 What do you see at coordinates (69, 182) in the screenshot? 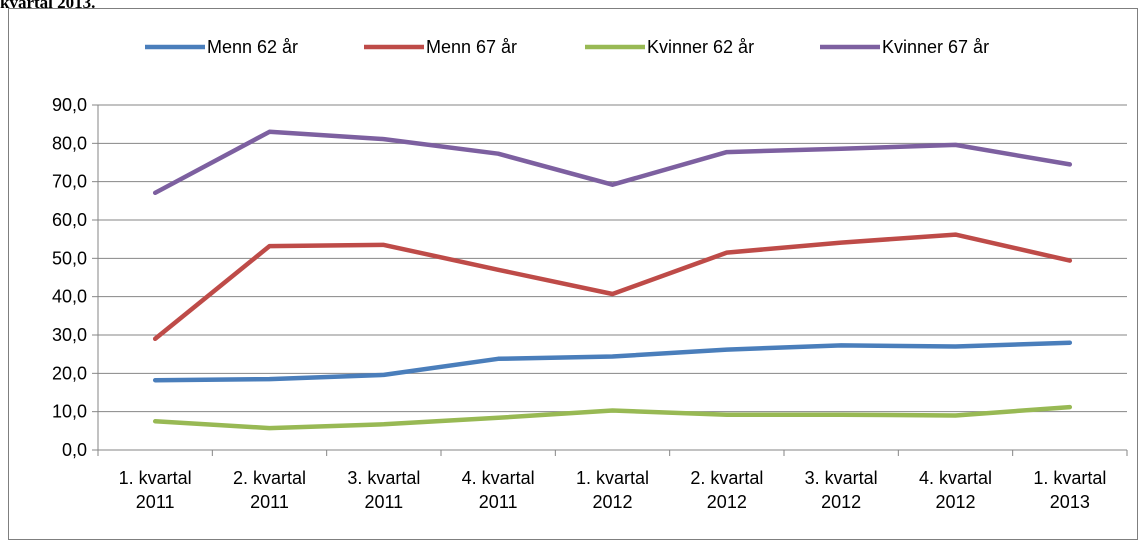
I see `y-tick-label: 70,0` at bounding box center [69, 182].